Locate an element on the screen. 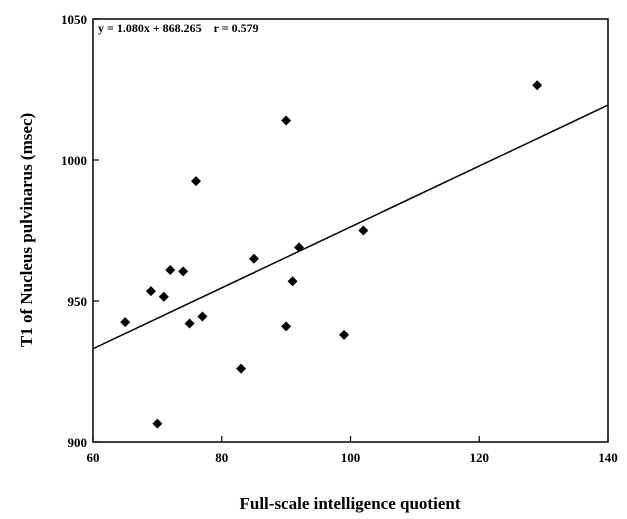 This screenshot has width=627, height=519. y-axis-title: T1 of Nucleus pulvinarus (msec) is located at coordinates (26, 230).